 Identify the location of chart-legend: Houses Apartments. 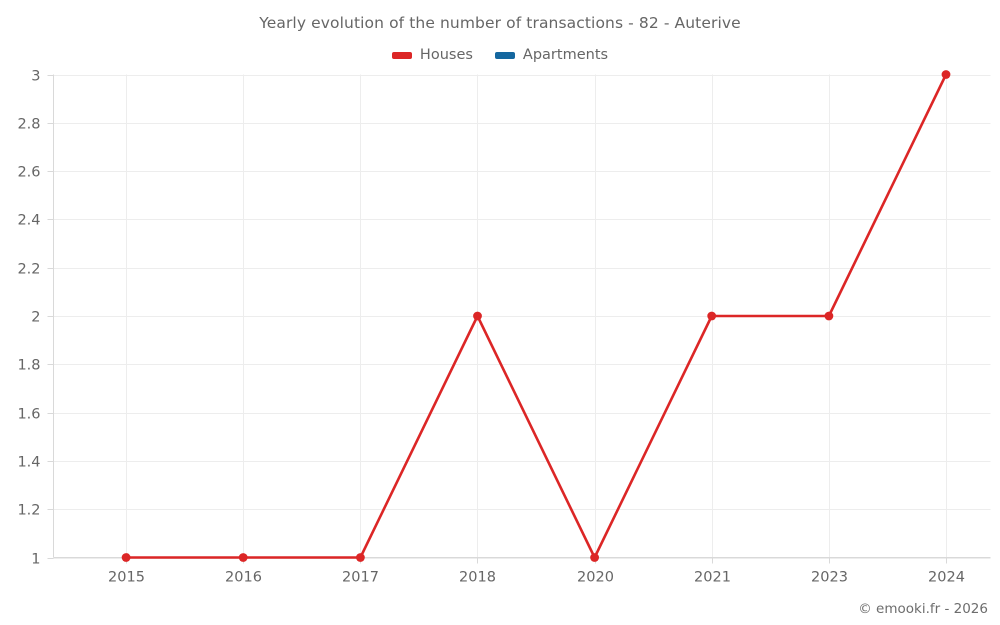
(500, 55).